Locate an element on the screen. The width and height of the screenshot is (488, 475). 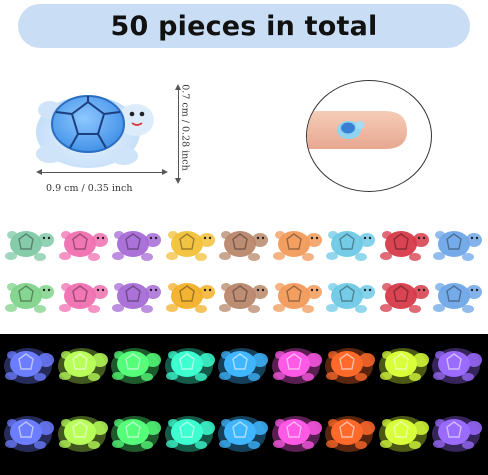
width-label: 0.9 cm / 0.35 inch is located at coordinates (89, 188).